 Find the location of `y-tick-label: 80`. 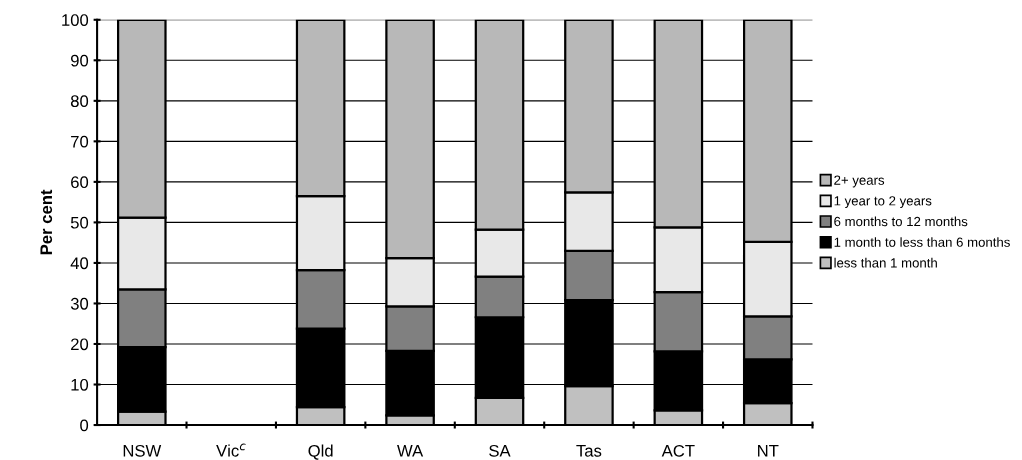

y-tick-label: 80 is located at coordinates (79, 101).